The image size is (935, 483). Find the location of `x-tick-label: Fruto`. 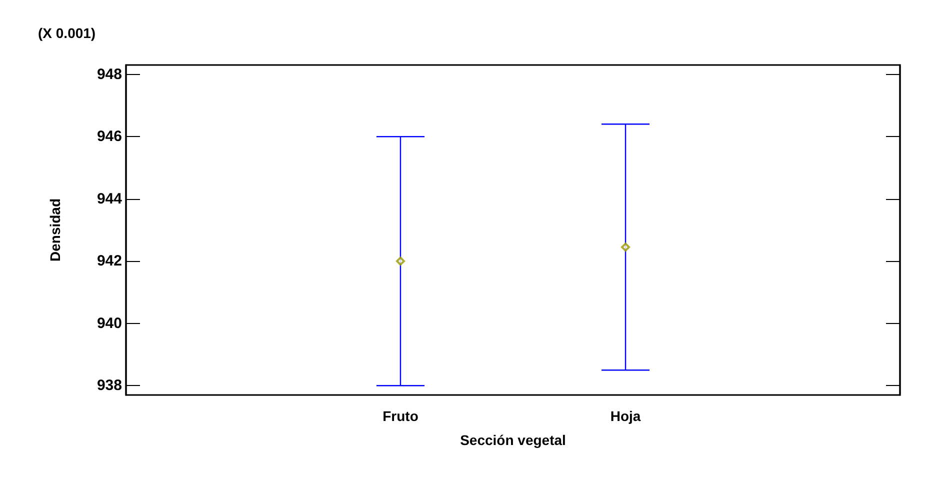

x-tick-label: Fruto is located at coordinates (400, 416).